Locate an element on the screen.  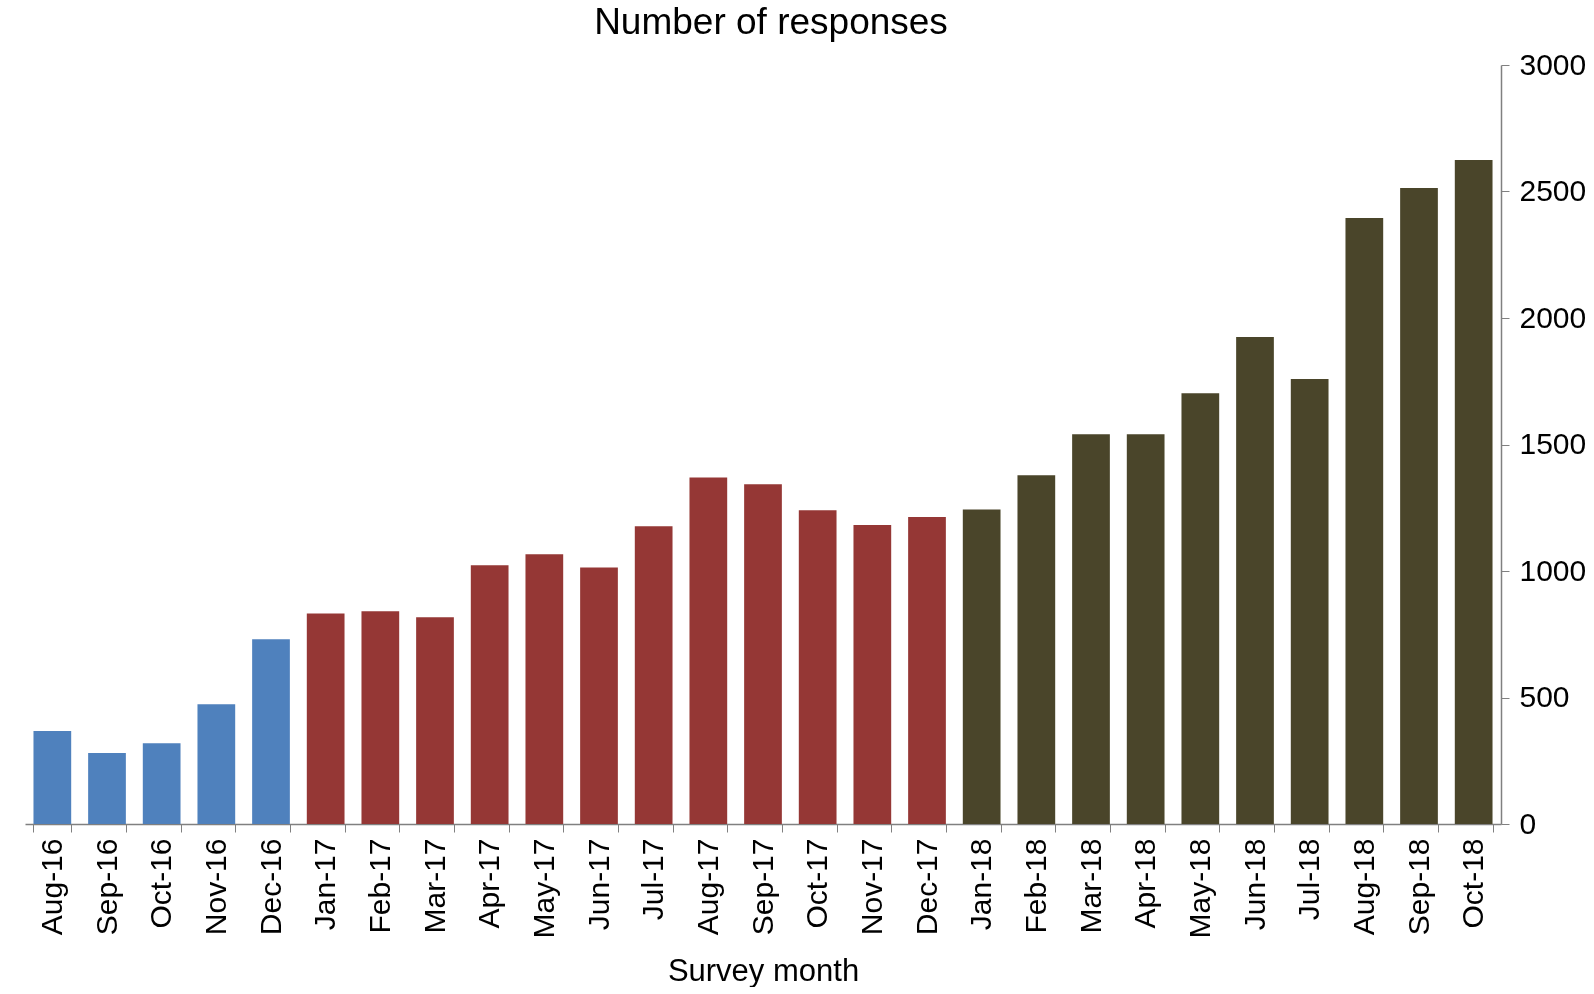
x-tick-label: Apr-18 is located at coordinates (1145, 883).